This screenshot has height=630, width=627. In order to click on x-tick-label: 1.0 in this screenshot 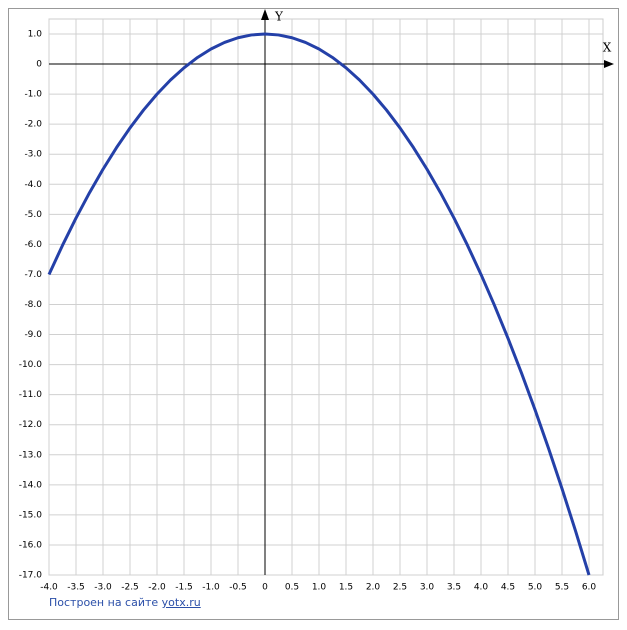, I will do `click(319, 588)`.